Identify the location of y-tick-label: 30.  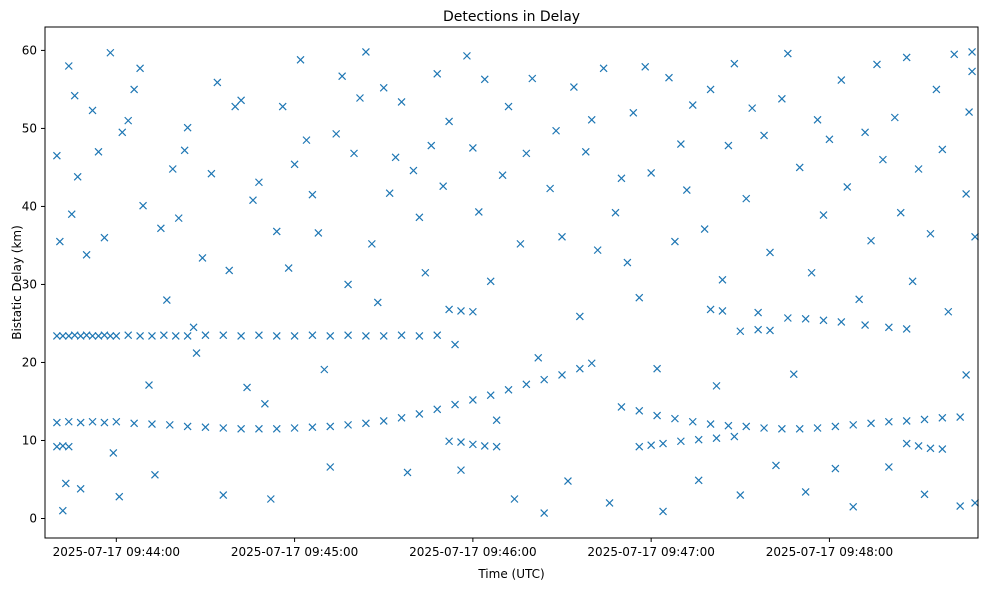
(29, 284).